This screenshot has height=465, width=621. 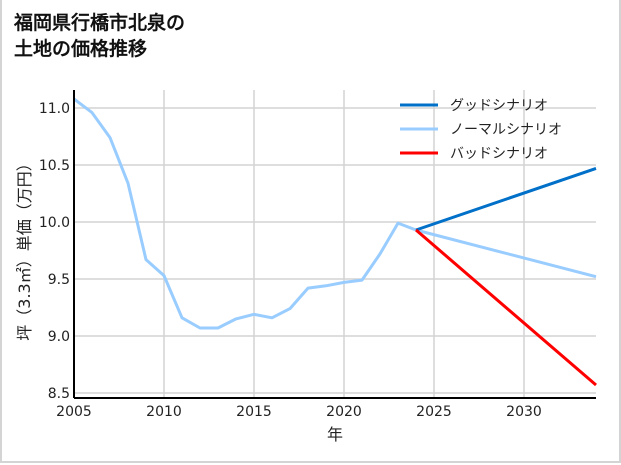 What do you see at coordinates (164, 412) in the screenshot?
I see `x-tick-label: 2010` at bounding box center [164, 412].